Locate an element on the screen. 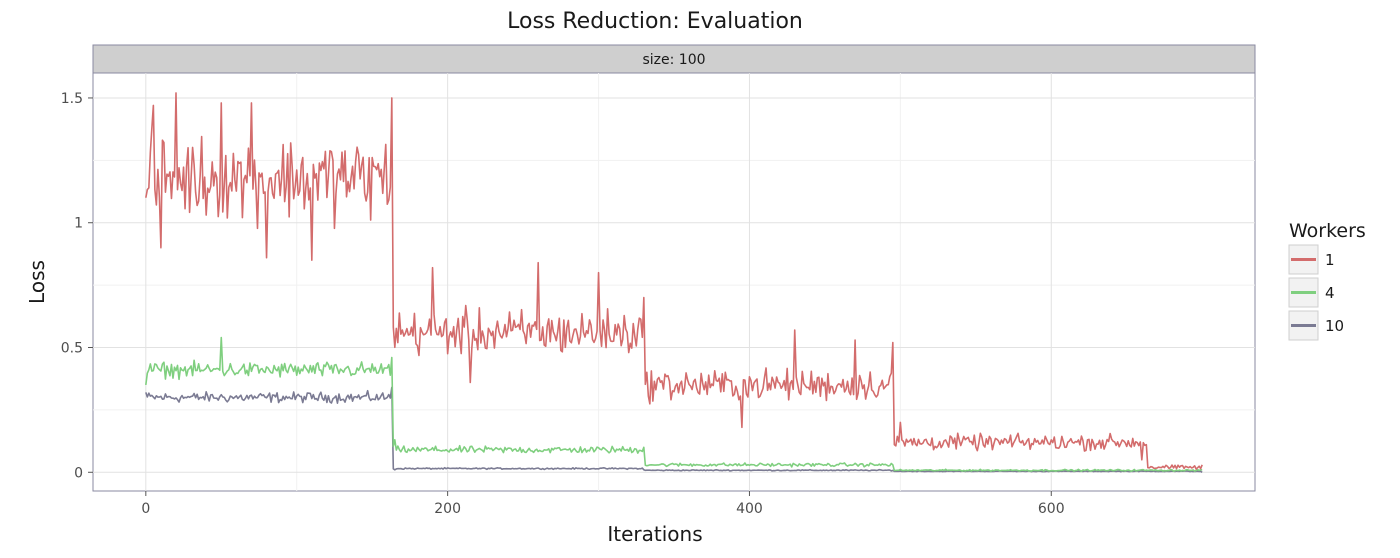 The width and height of the screenshot is (1400, 558). y-tick-label: 1 is located at coordinates (78, 224).